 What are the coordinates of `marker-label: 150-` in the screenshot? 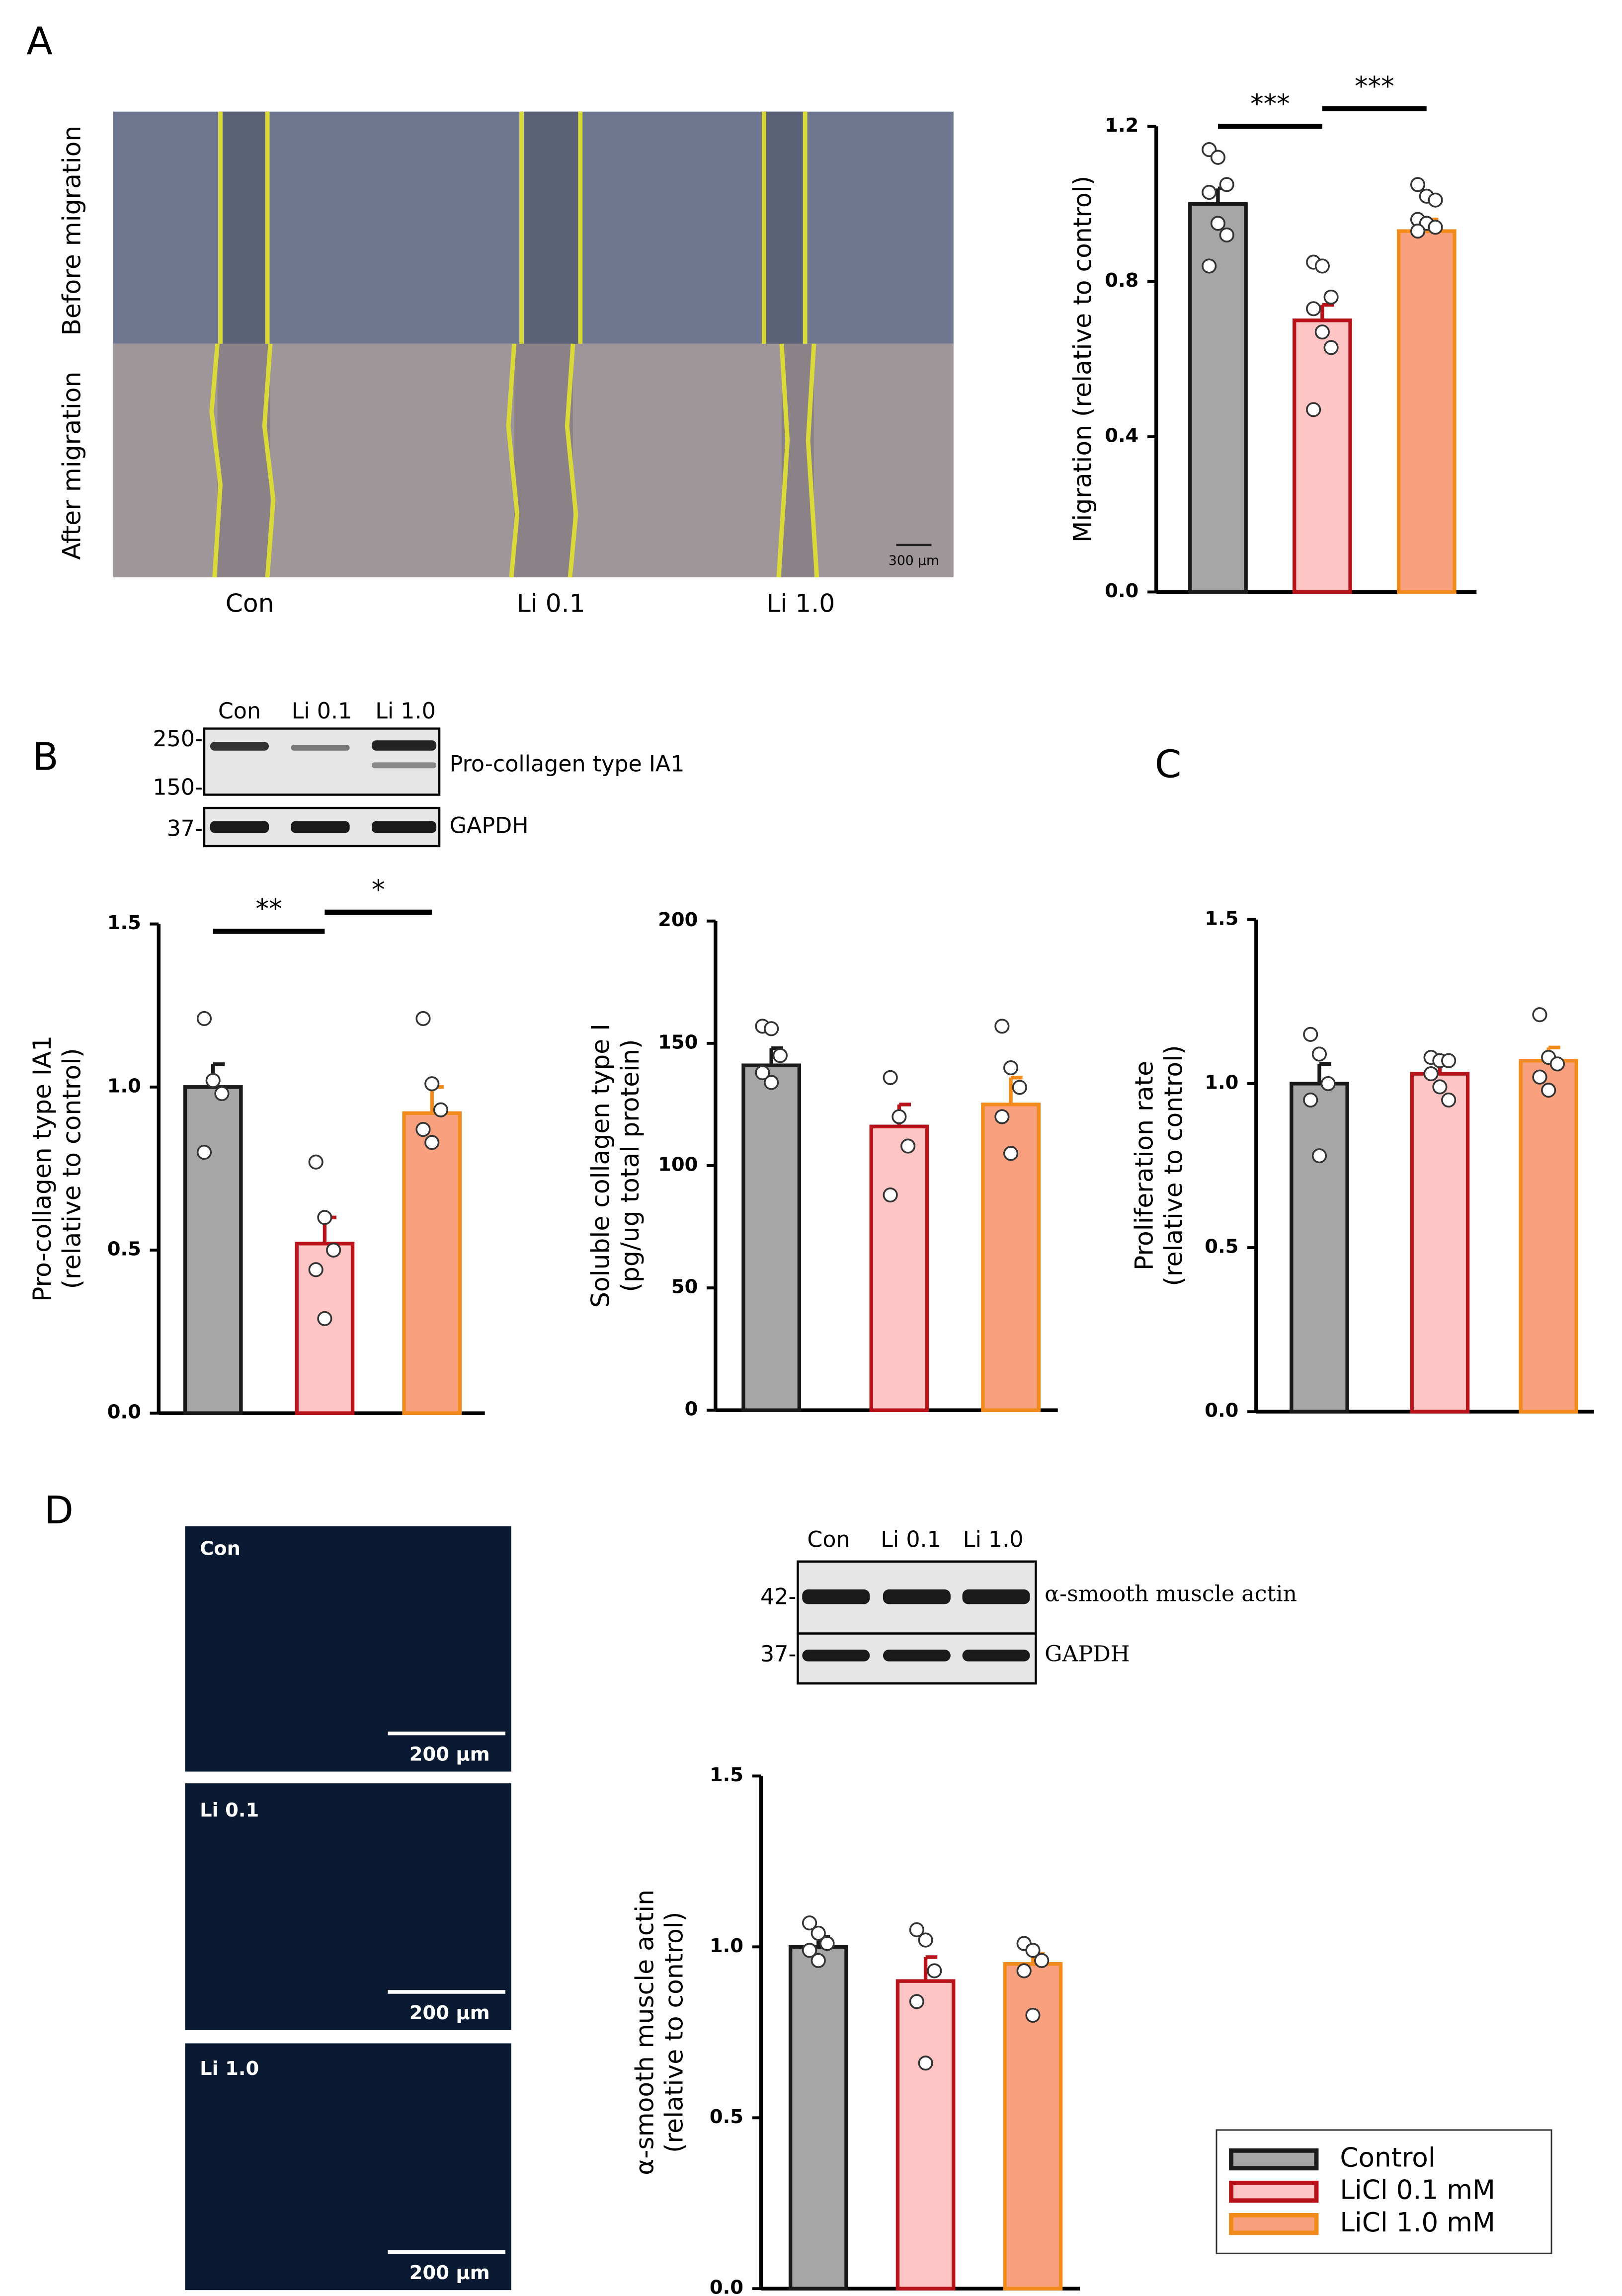 It's located at (178, 787).